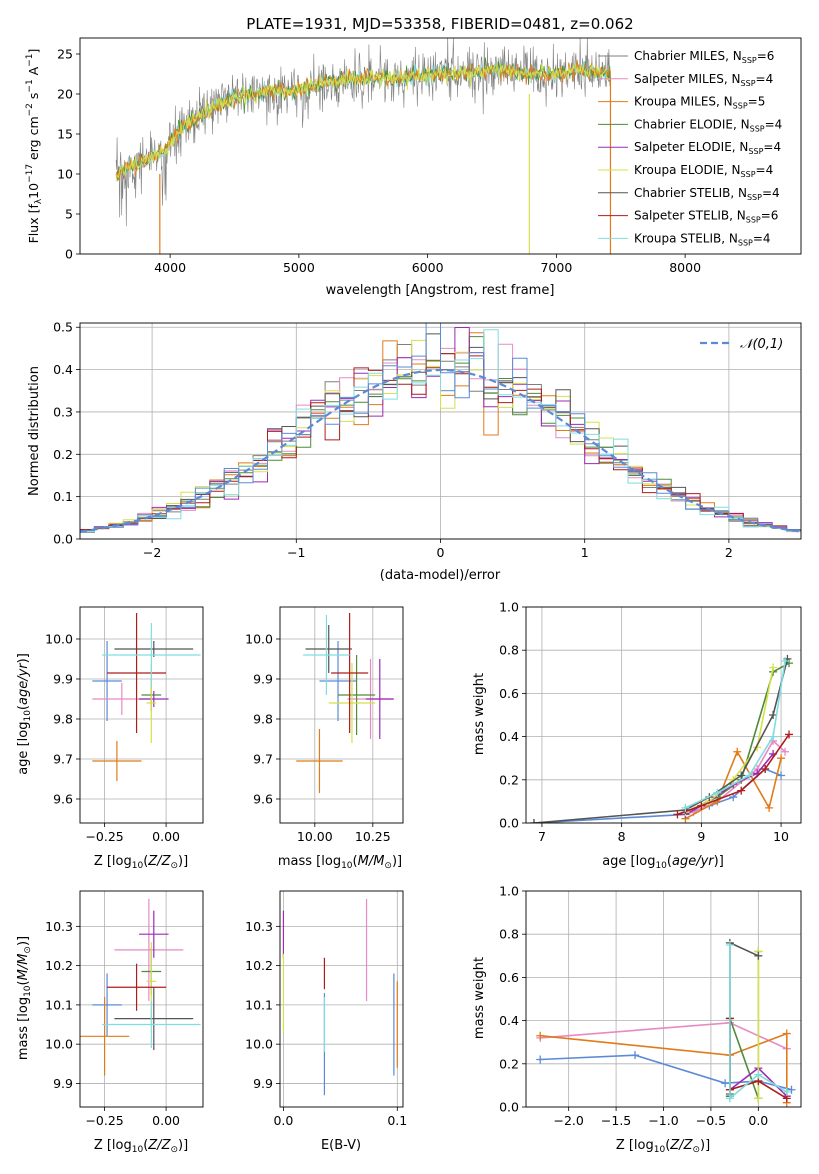 This screenshot has width=819, height=1174. I want to click on weight-age-ytick-label-3: 0.6, so click(509, 693).